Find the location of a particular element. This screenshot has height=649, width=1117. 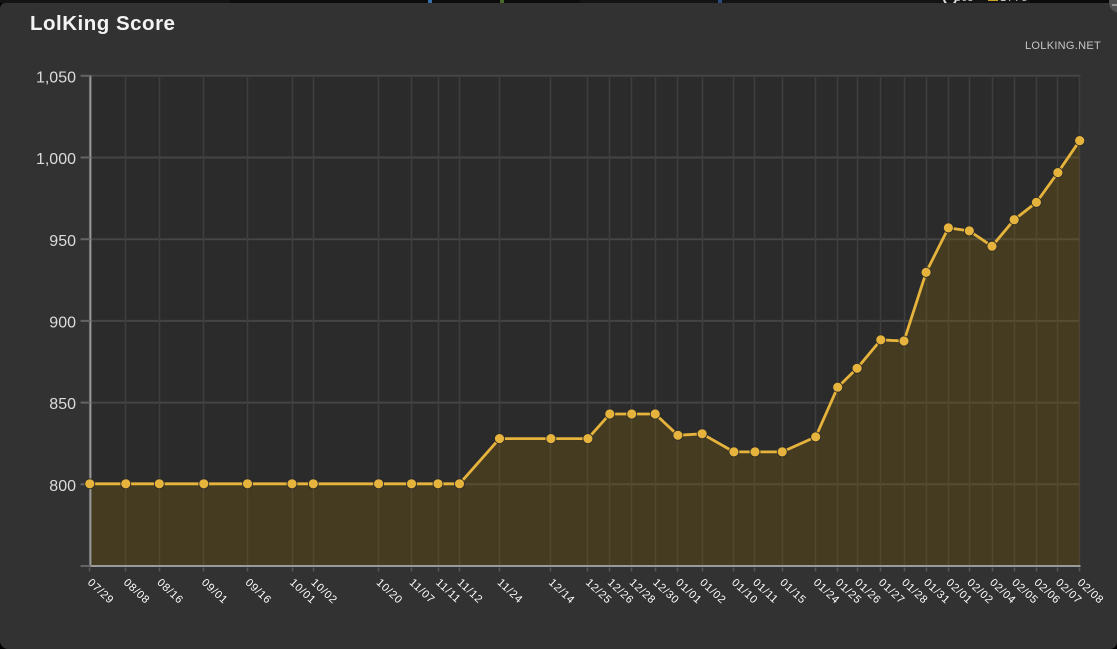

svg-text: 01/02 is located at coordinates (712, 592).